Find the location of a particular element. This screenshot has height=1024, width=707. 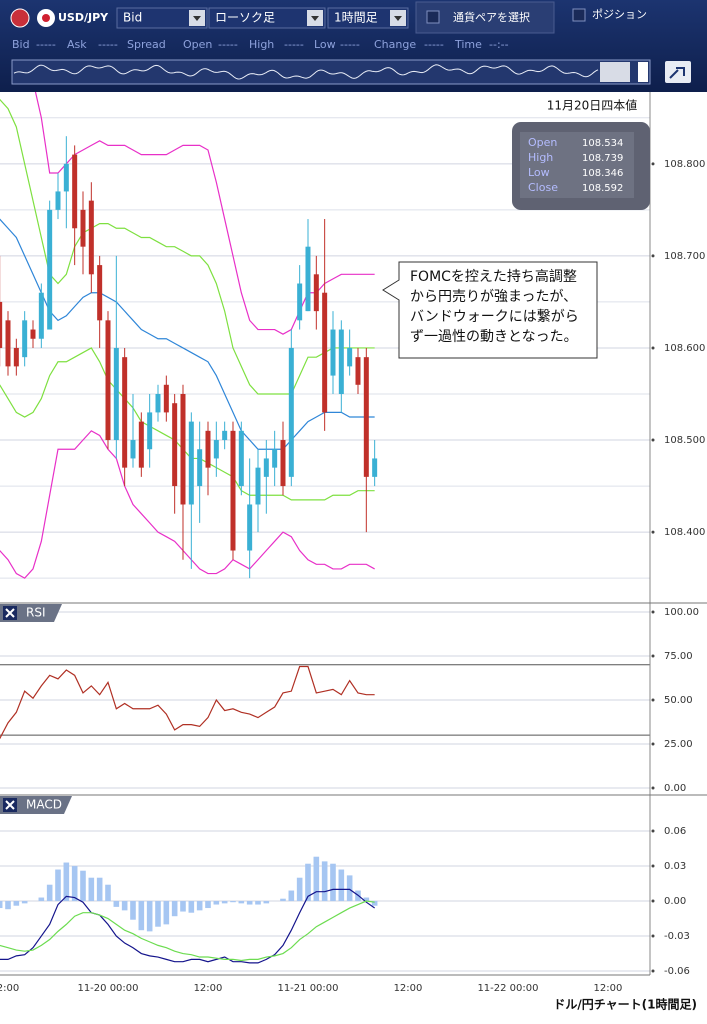

chart-style-dropdown: ローソク足 is located at coordinates (267, 18).